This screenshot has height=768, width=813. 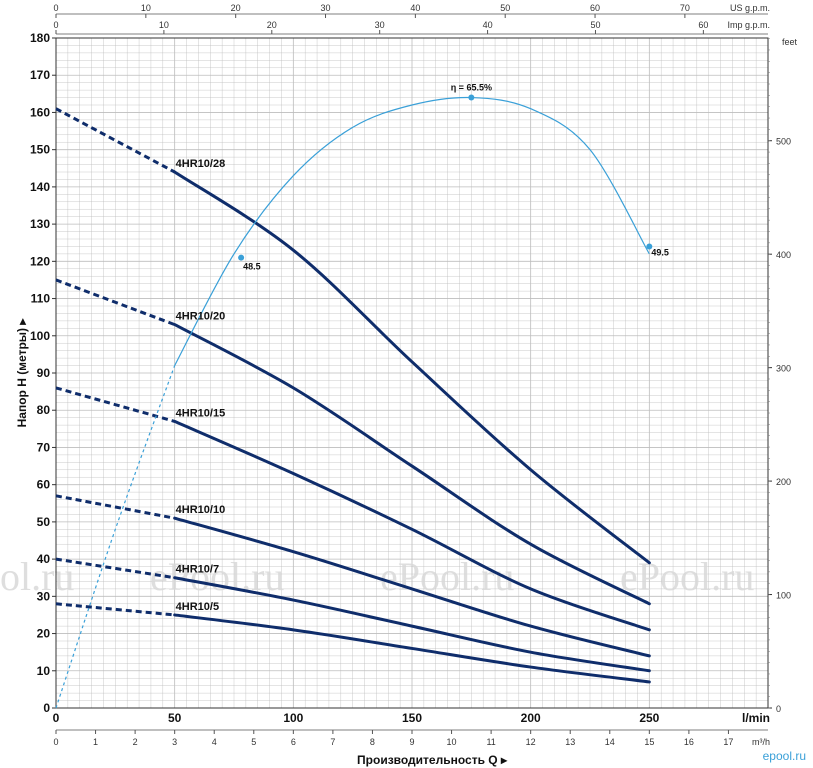 What do you see at coordinates (685, 8) in the screenshot?
I see `top-us-tick-label: 70` at bounding box center [685, 8].